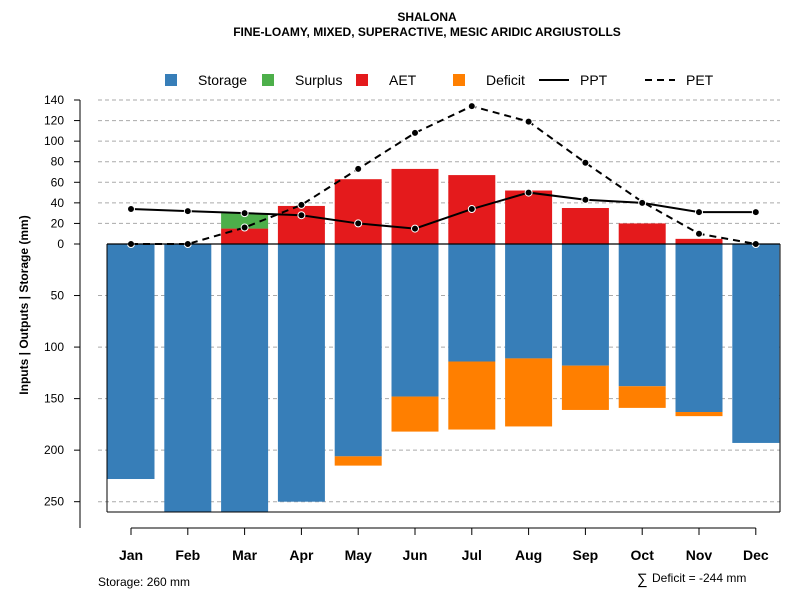 The image size is (800, 600). I want to click on legend-entry: Deficit, so click(489, 80).